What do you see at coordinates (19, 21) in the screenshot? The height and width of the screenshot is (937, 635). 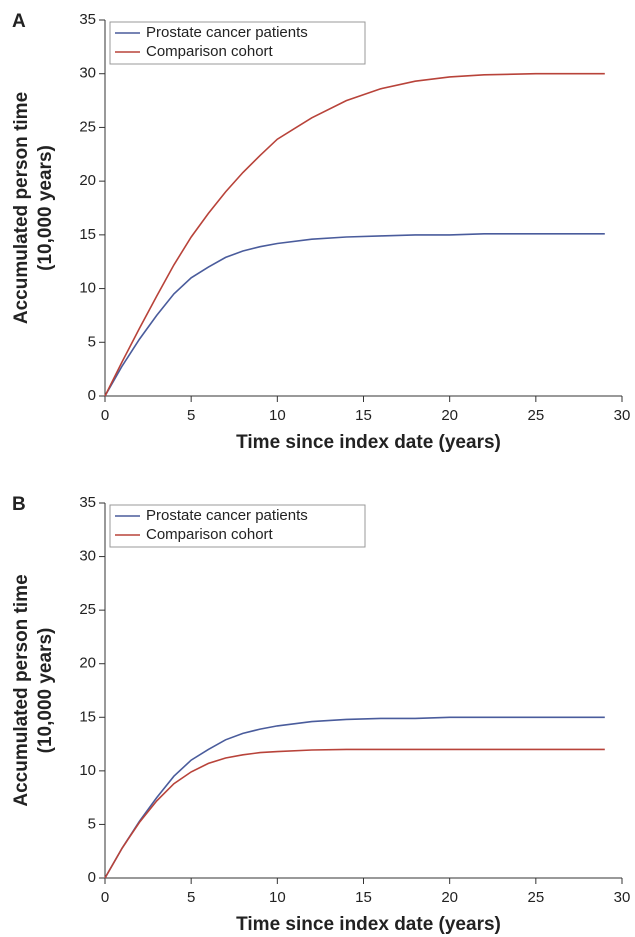 I see `panel-label: A` at bounding box center [19, 21].